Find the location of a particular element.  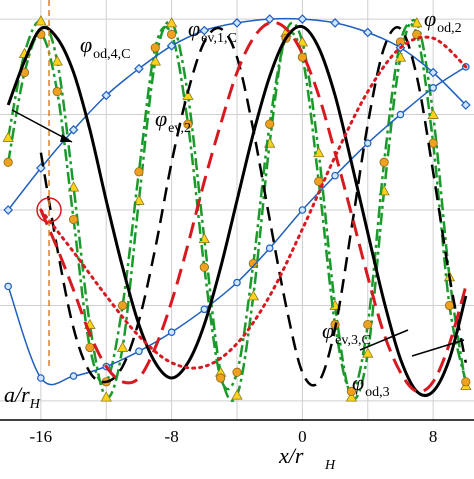

label-od2-sub: od,2 is located at coordinates (449, 28).